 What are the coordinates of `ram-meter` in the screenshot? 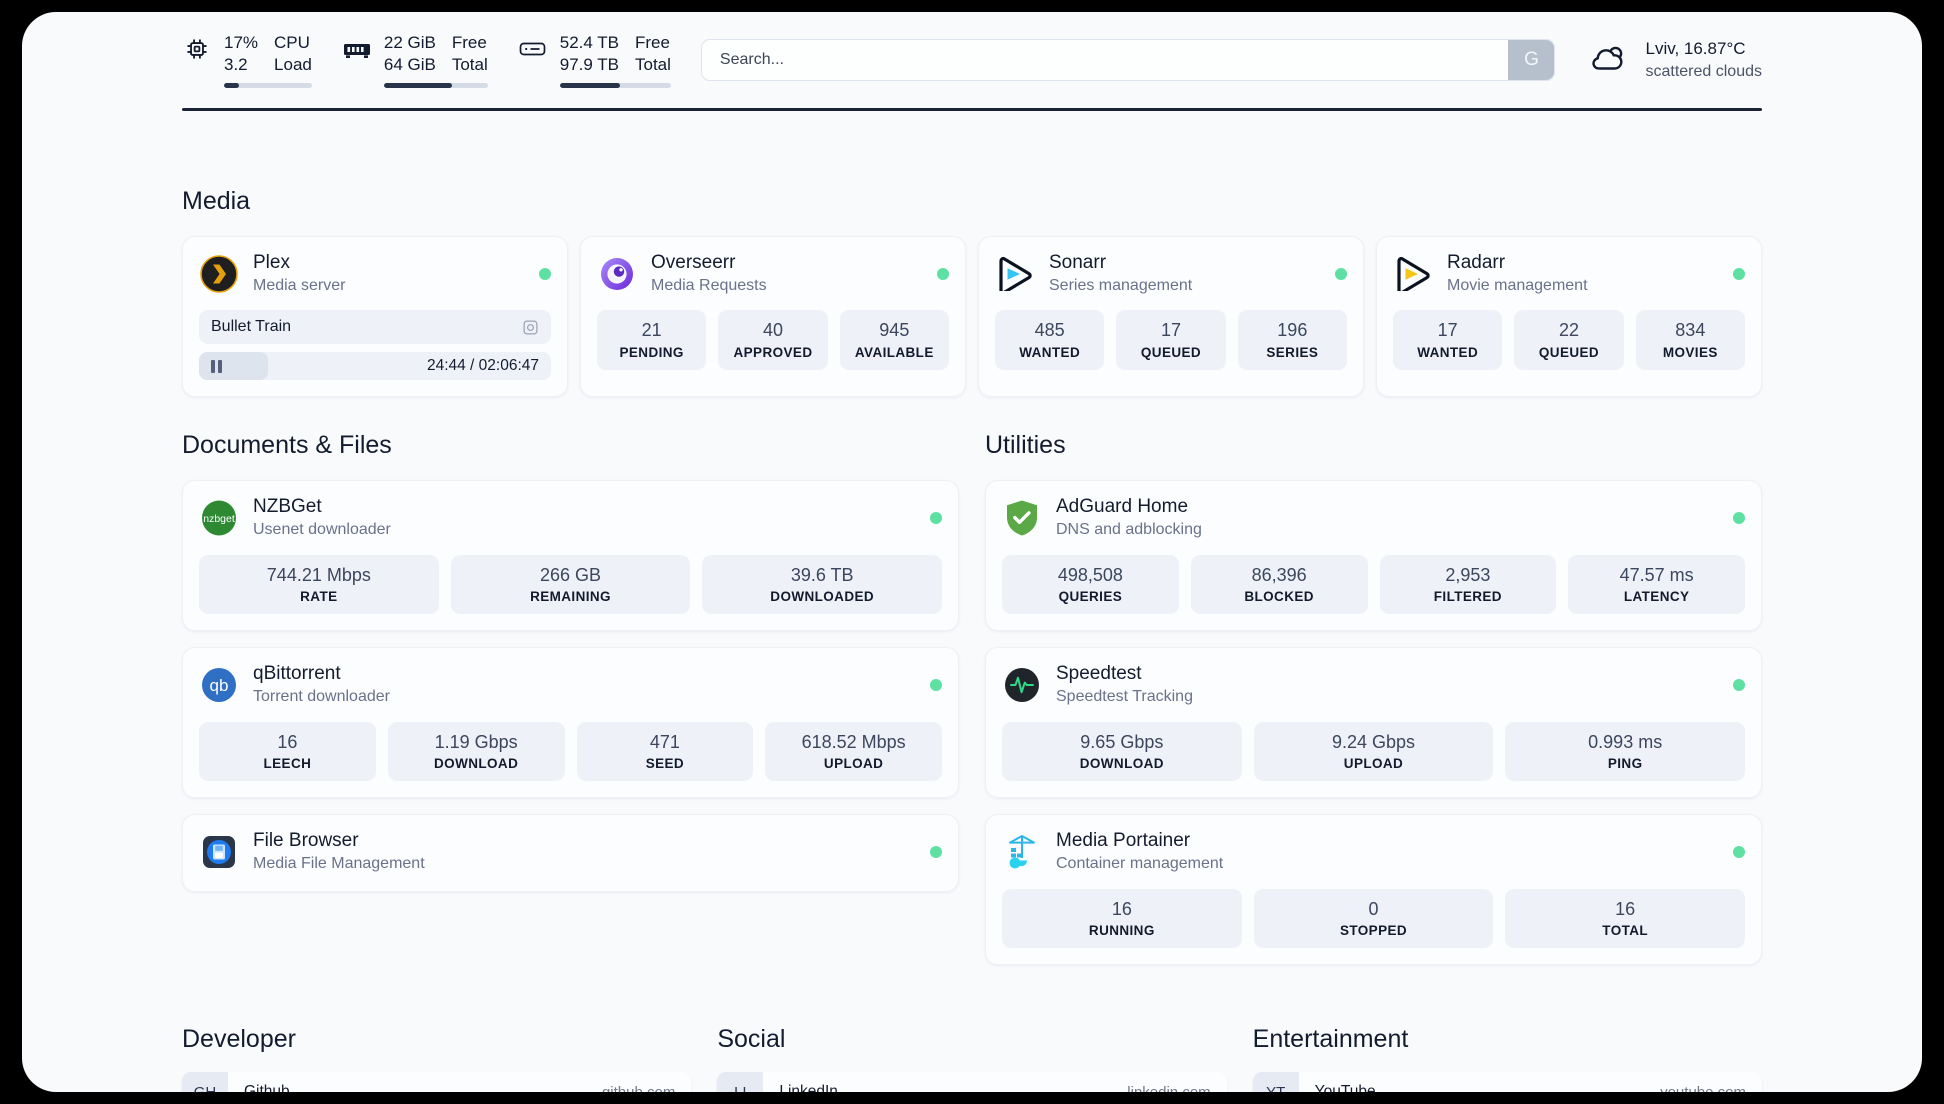 It's located at (435, 86).